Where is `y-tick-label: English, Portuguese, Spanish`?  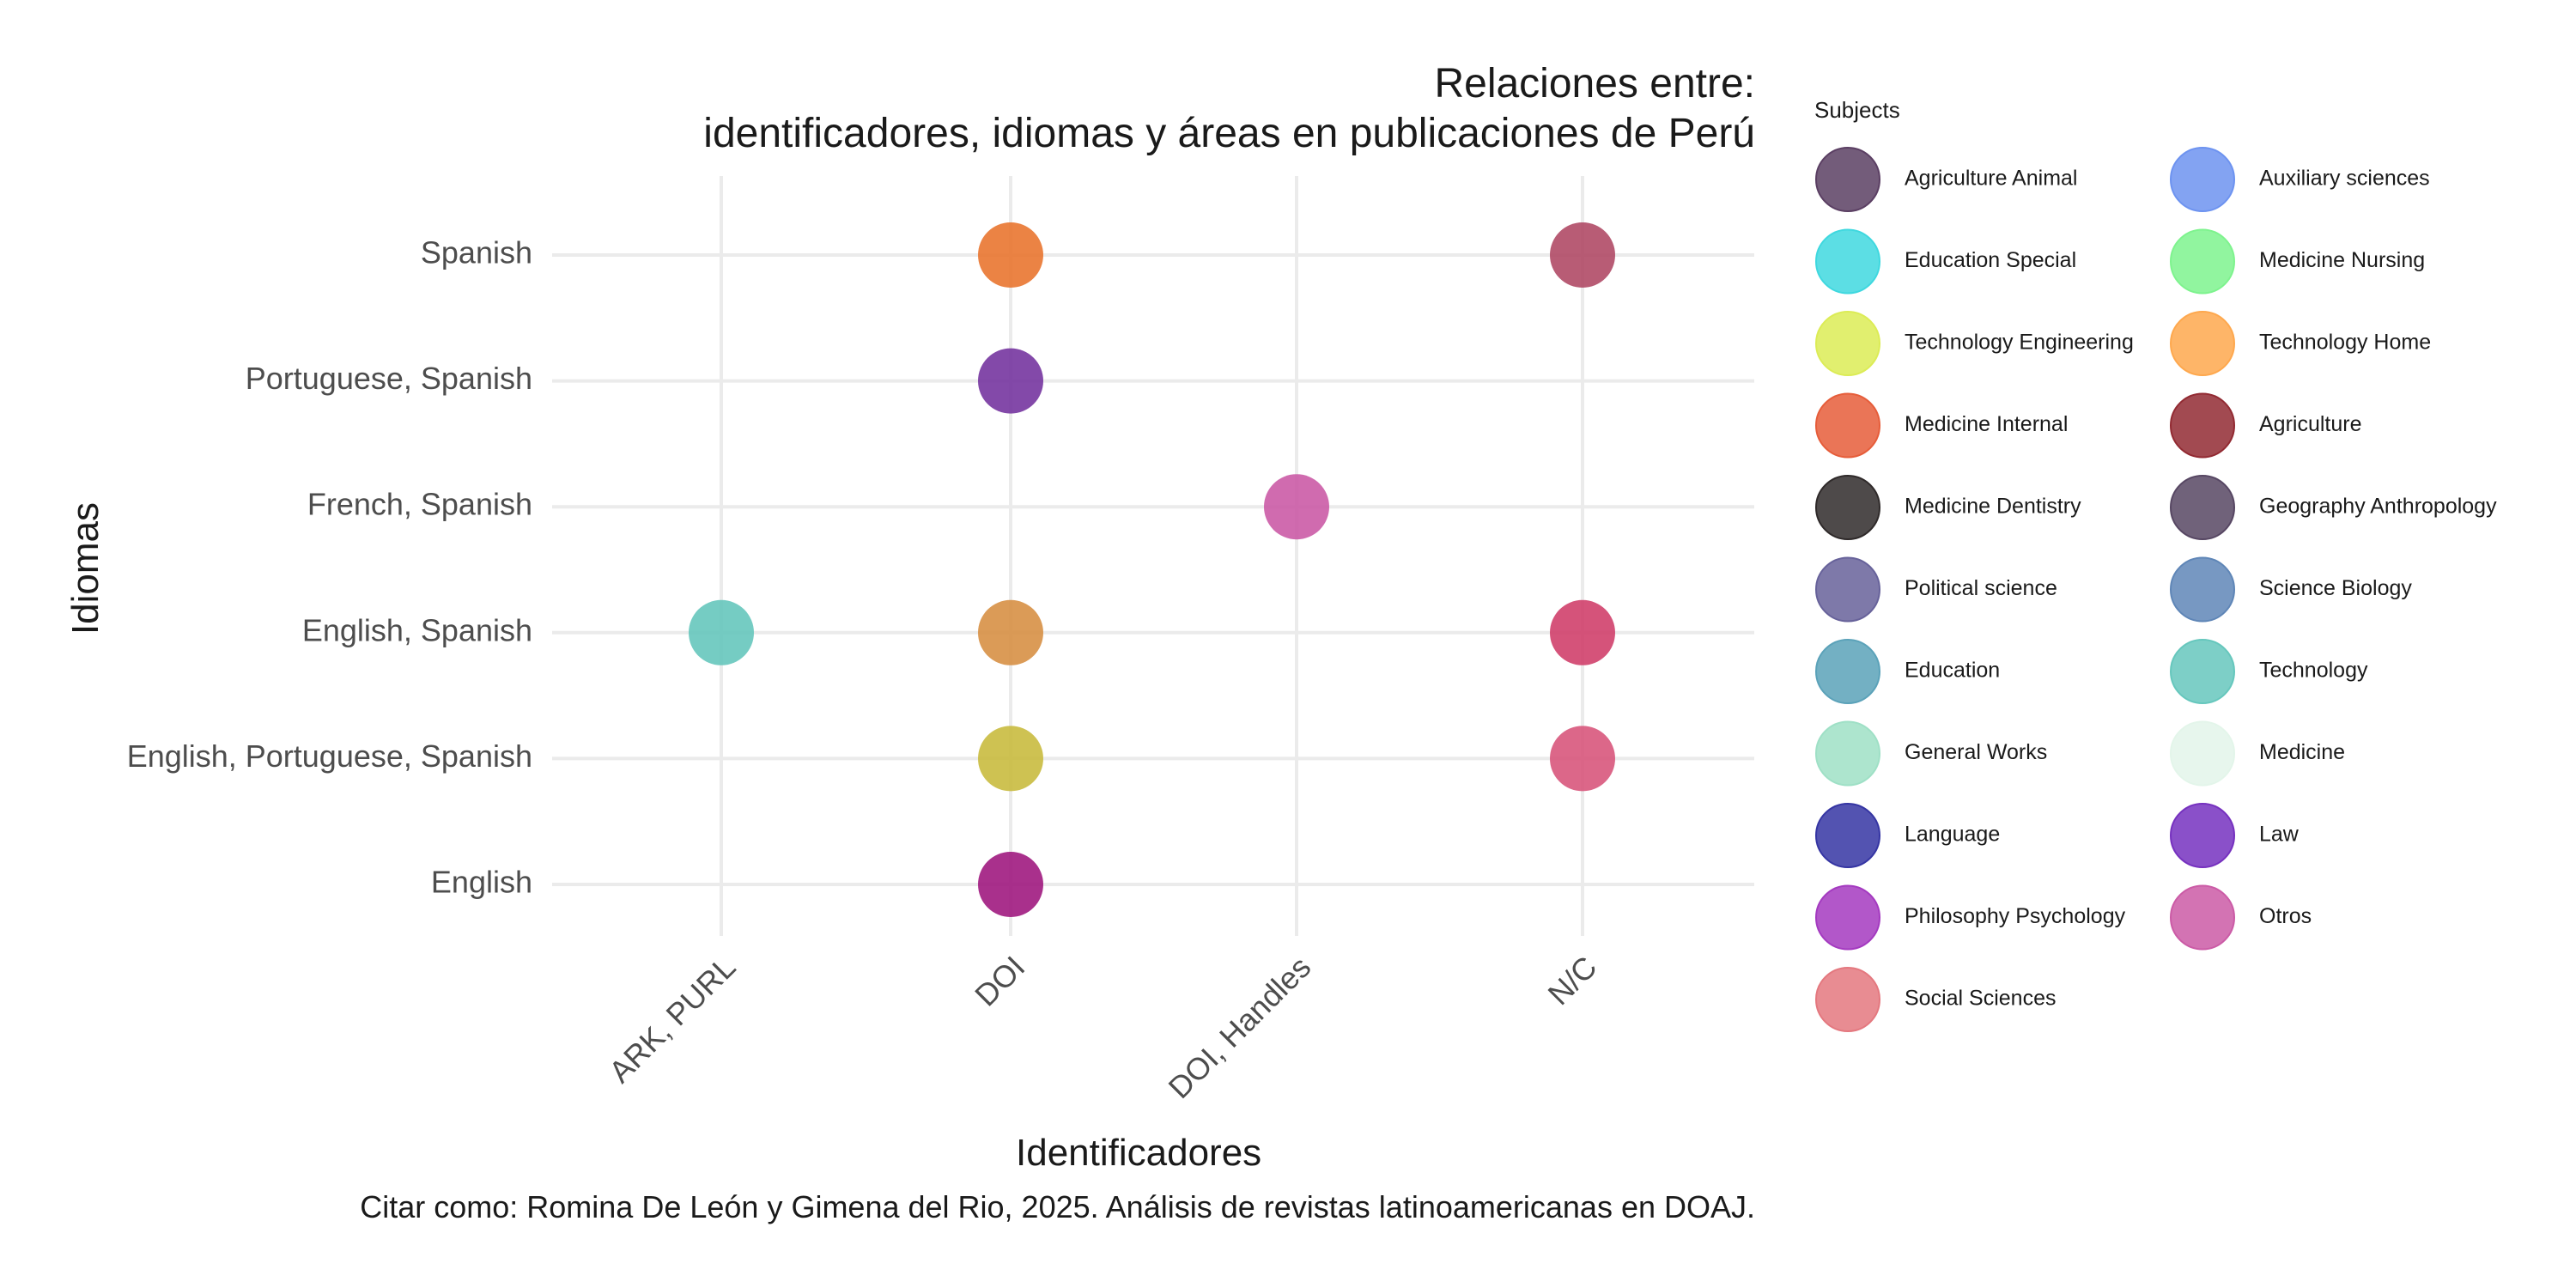 y-tick-label: English, Portuguese, Spanish is located at coordinates (329, 756).